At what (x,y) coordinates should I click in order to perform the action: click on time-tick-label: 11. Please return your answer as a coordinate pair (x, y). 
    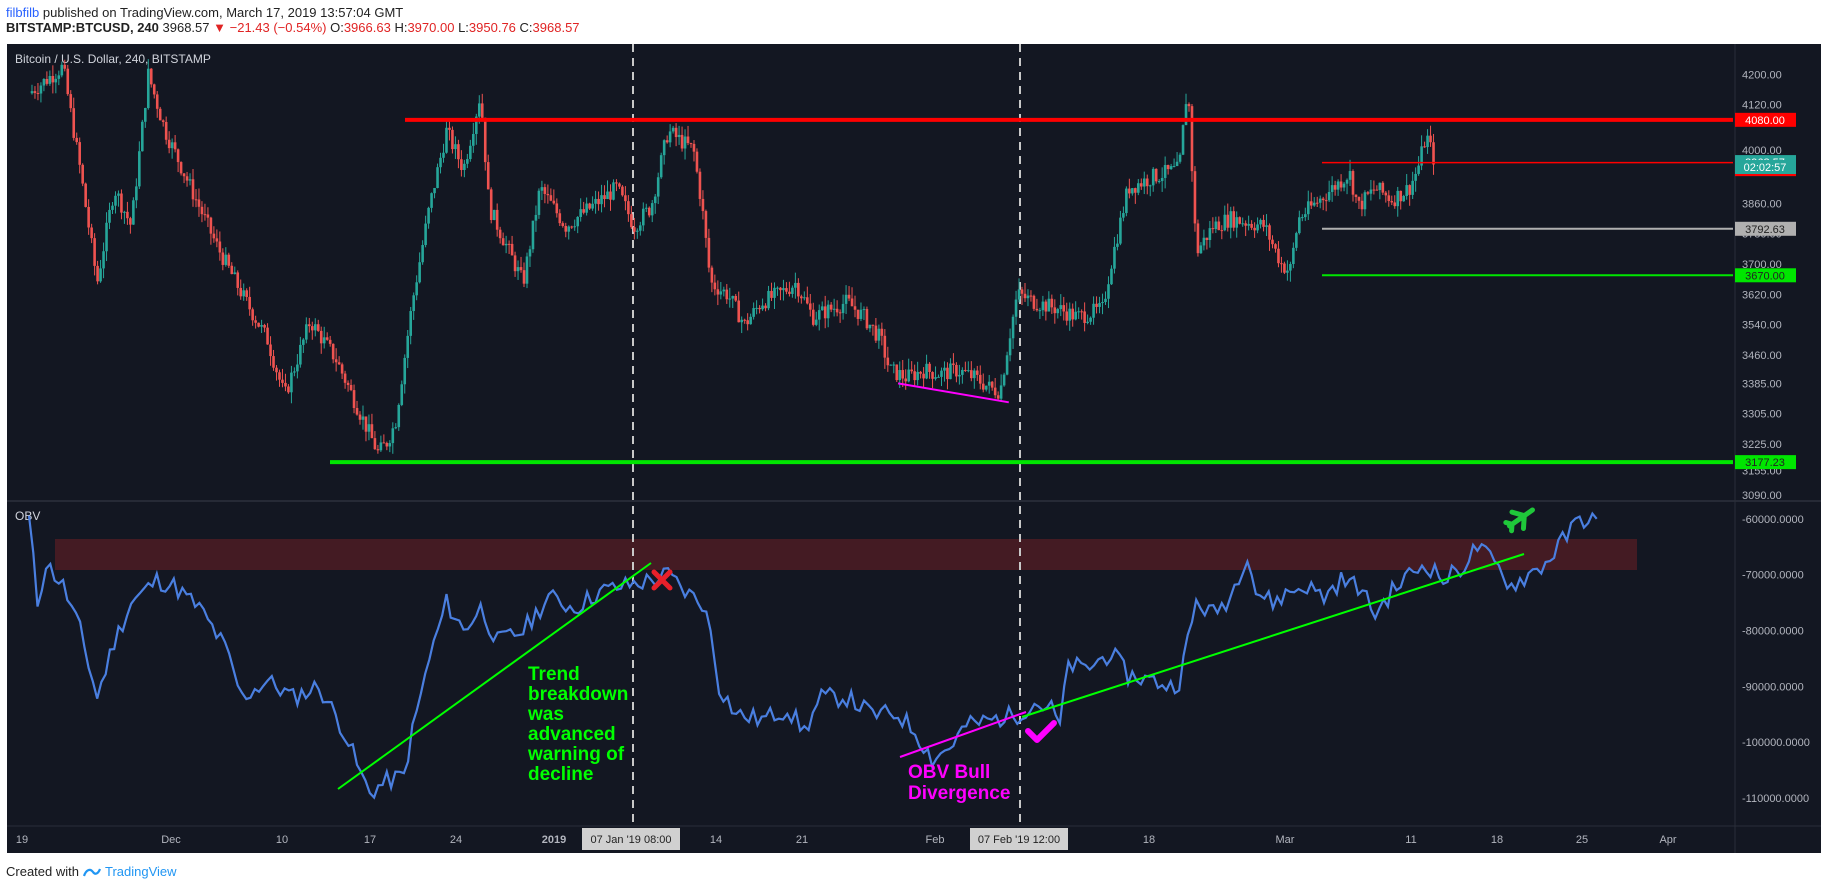
    Looking at the image, I should click on (1410, 840).